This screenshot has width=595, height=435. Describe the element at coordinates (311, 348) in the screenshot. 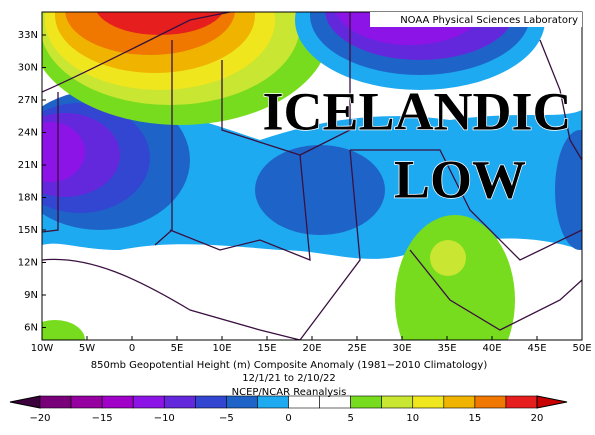

I see `lon-label: 20E` at that location.